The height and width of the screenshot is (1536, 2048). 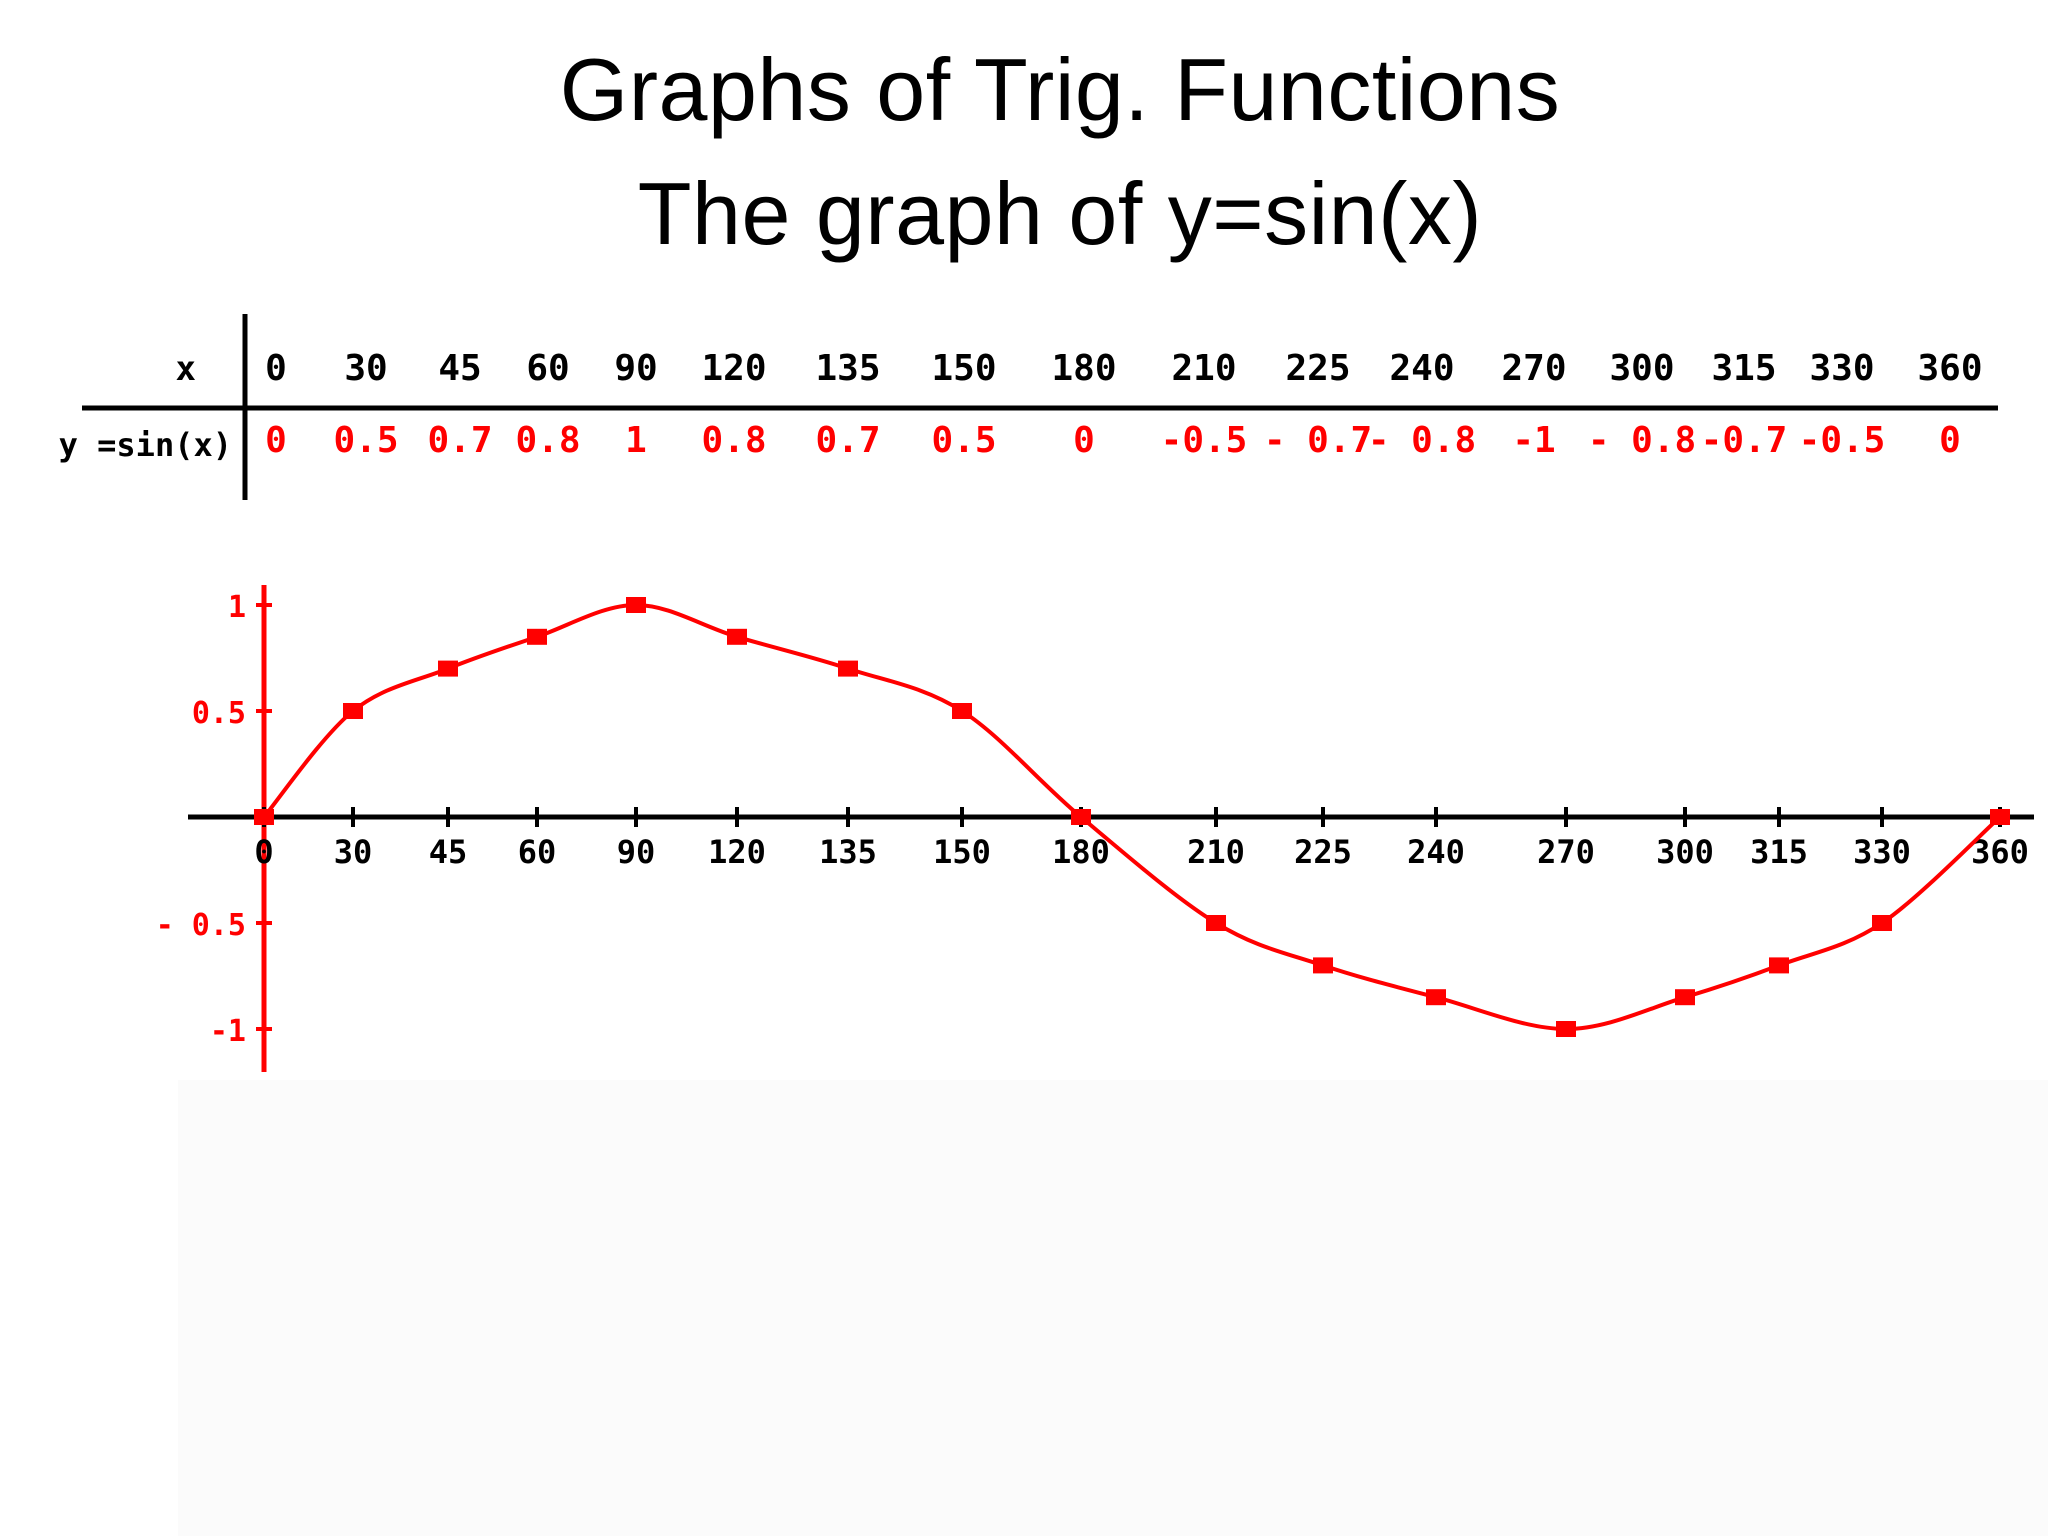 I want to click on x-tick-label: 300, so click(x=1685, y=852).